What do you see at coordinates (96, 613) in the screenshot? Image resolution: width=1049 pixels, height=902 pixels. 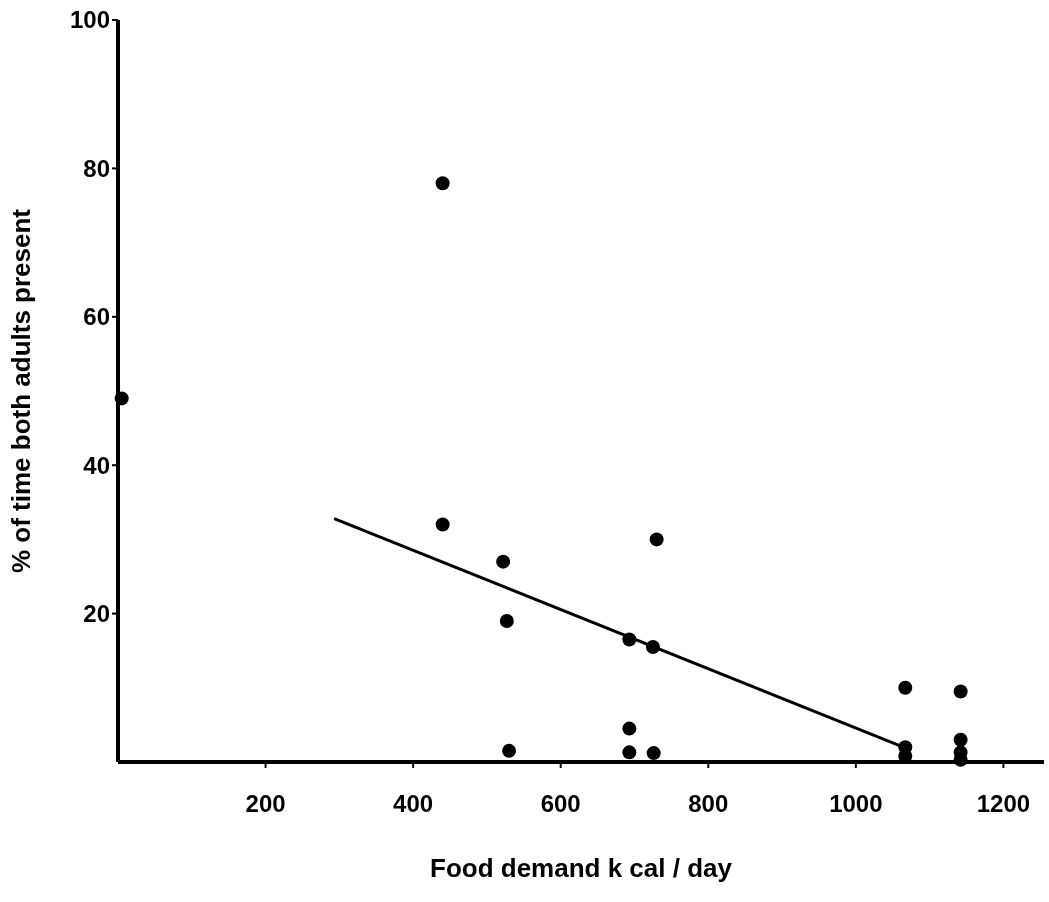 I see `y-tick-label: 20` at bounding box center [96, 613].